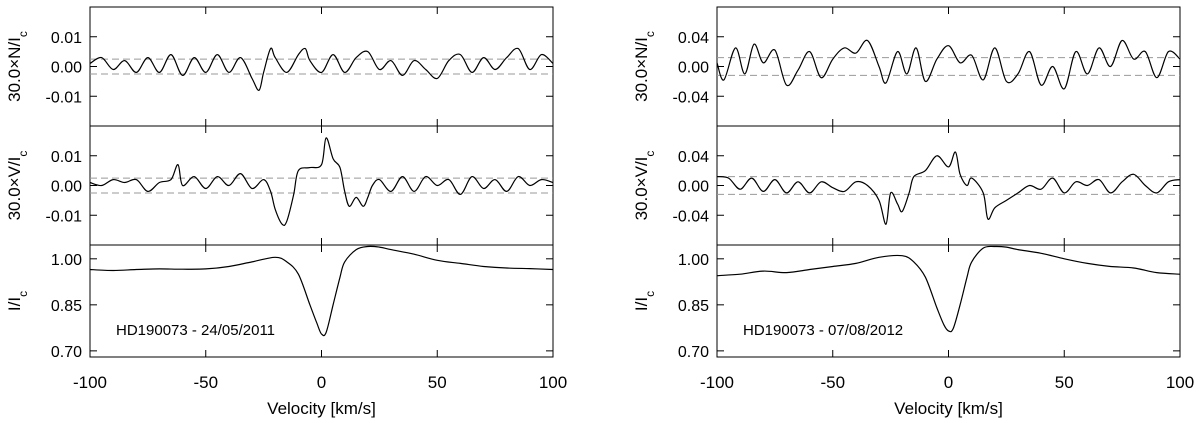  I want to click on panel-n: 0.04 0.00 -0.04 30.0×N/Ic, so click(906, 66).